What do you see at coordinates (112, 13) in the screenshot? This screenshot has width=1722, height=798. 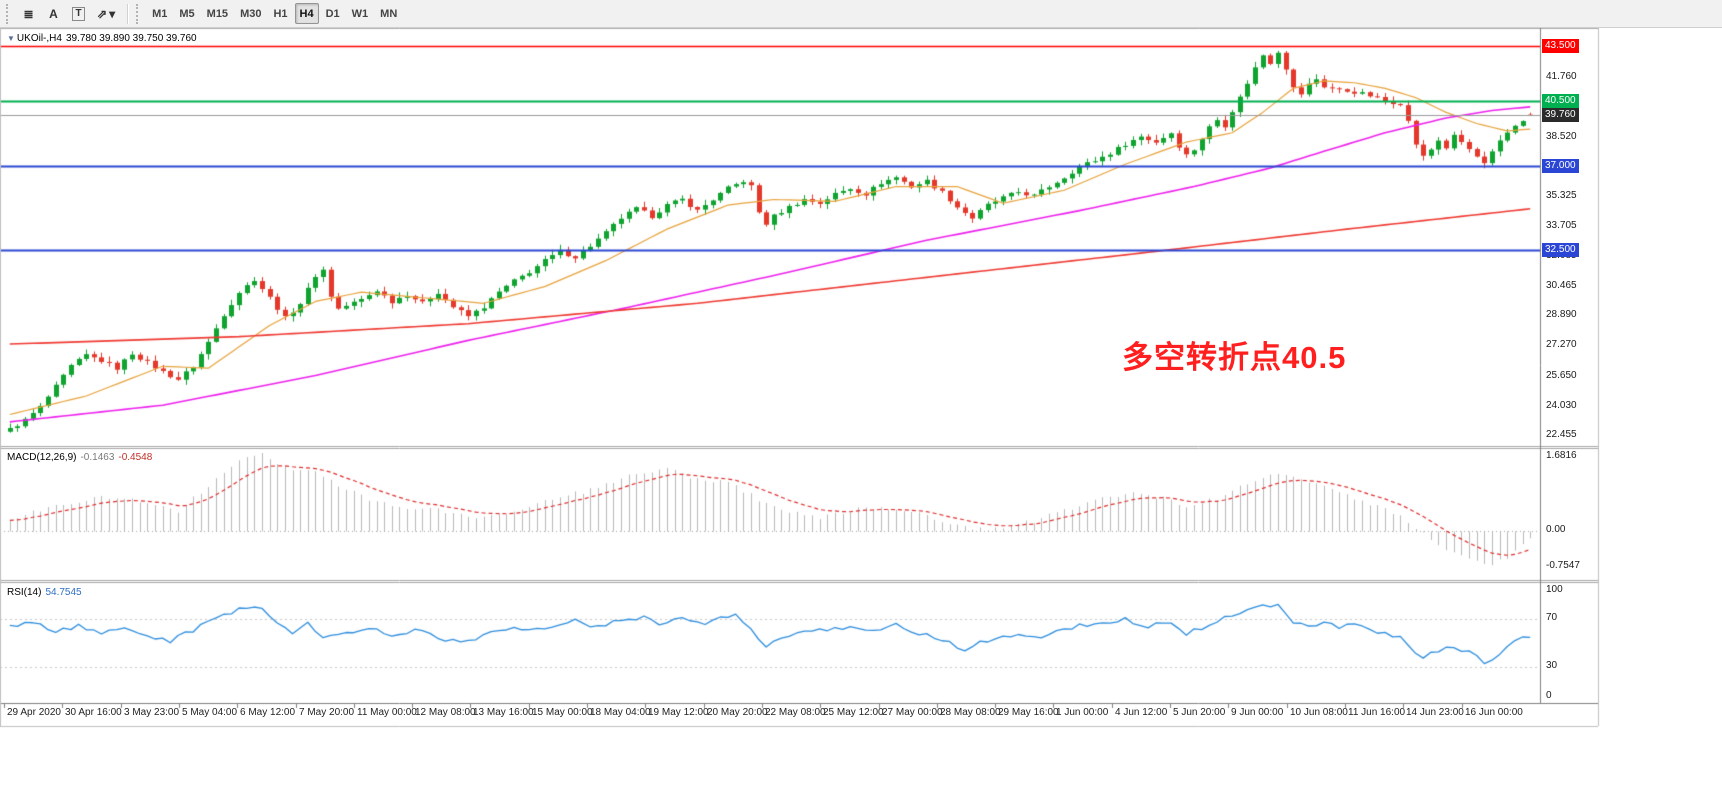 I see `dropdown-caret-icon: ▾` at bounding box center [112, 13].